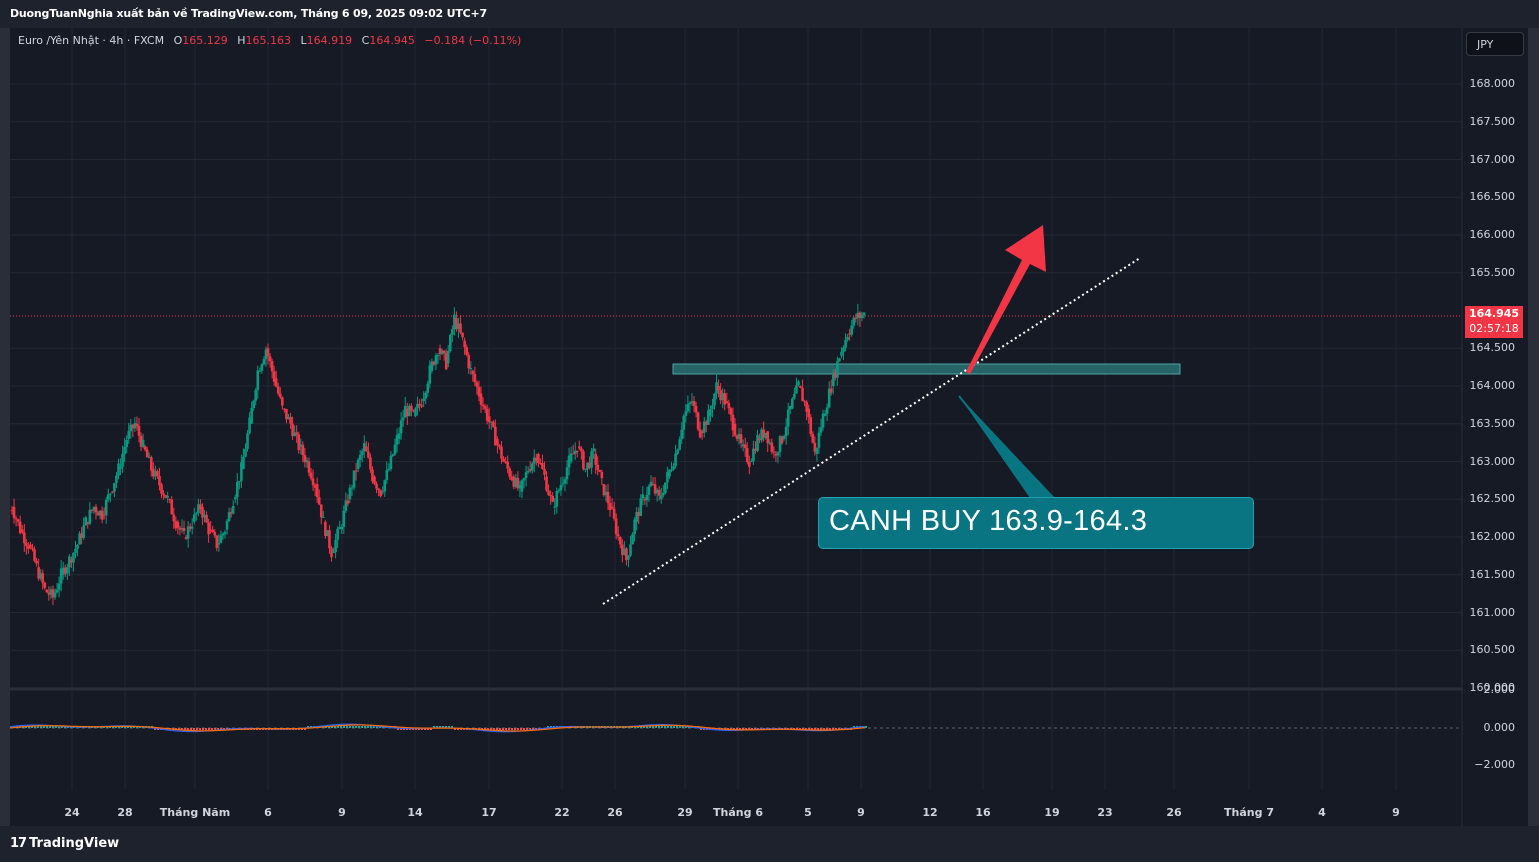 The height and width of the screenshot is (862, 1539). I want to click on time-axis-label: 9, so click(1396, 812).